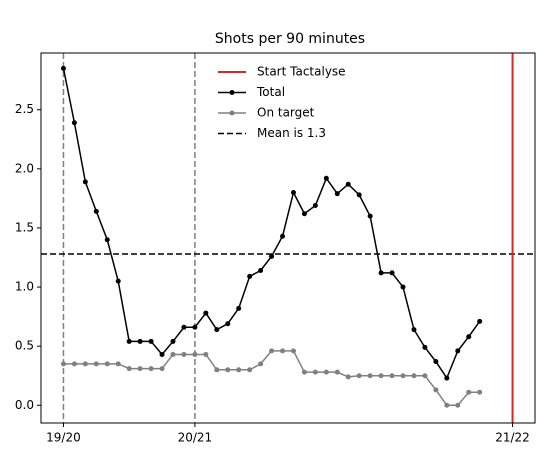  Describe the element at coordinates (24, 405) in the screenshot. I see `y-tick-label: 0.0` at that location.